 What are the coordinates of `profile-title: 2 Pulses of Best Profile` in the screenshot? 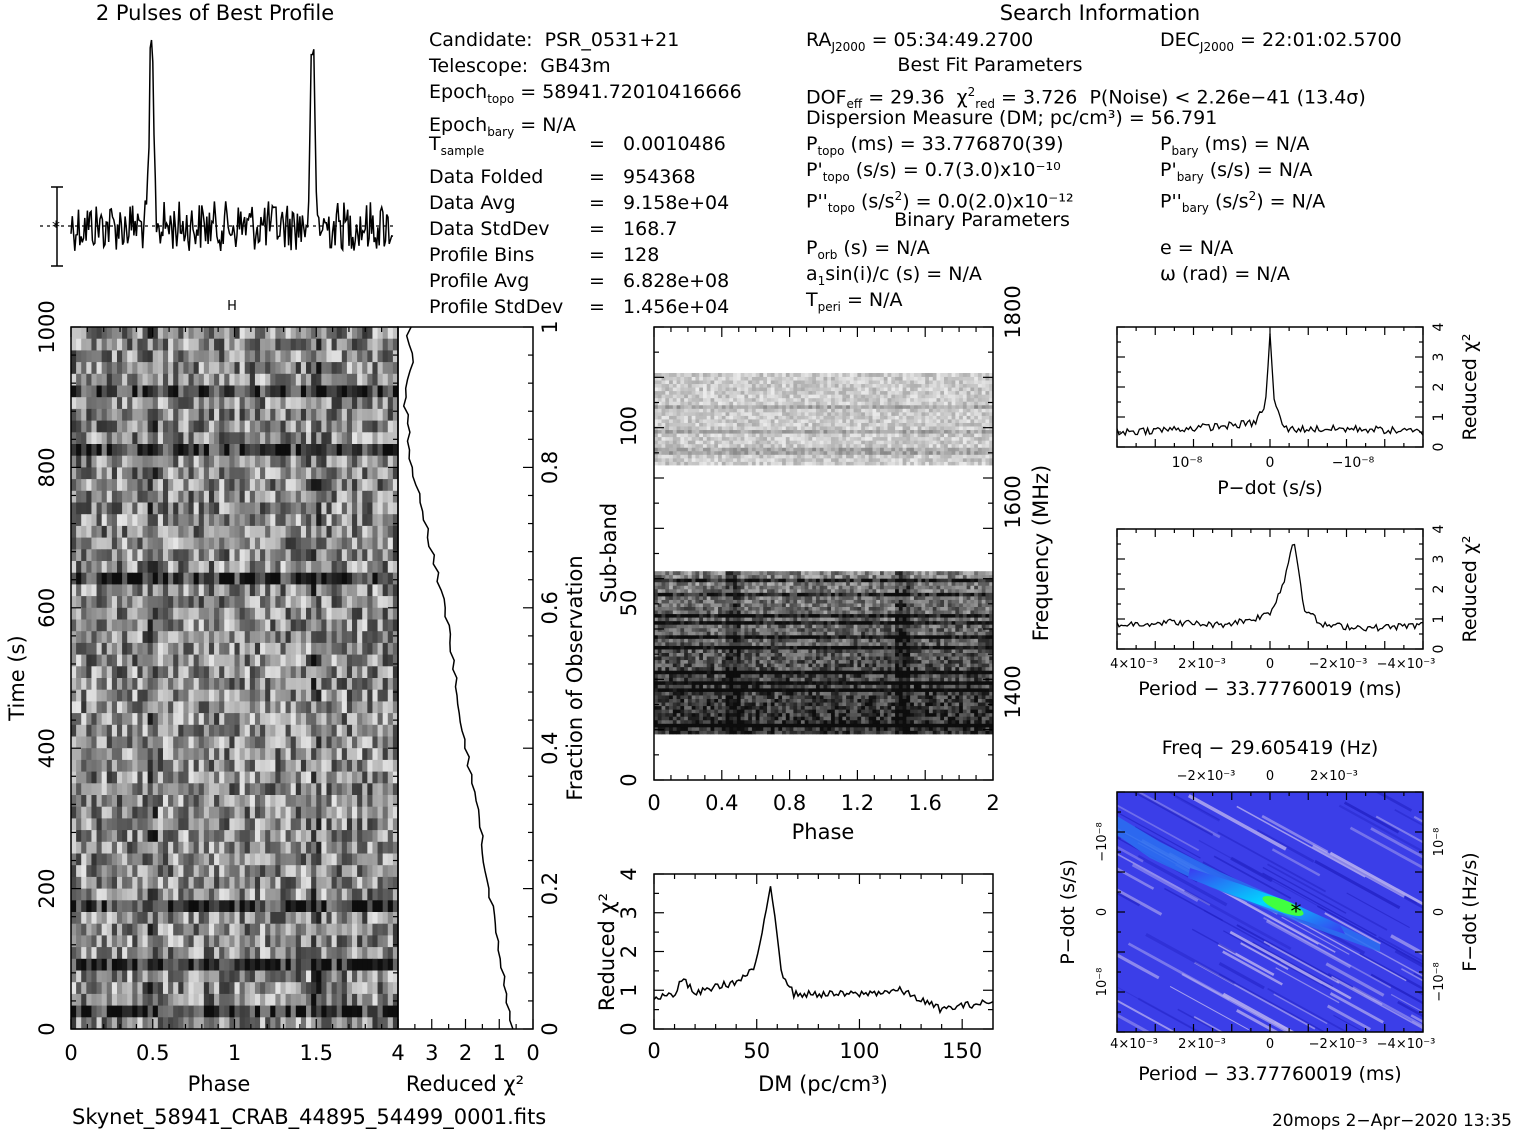 It's located at (215, 13).